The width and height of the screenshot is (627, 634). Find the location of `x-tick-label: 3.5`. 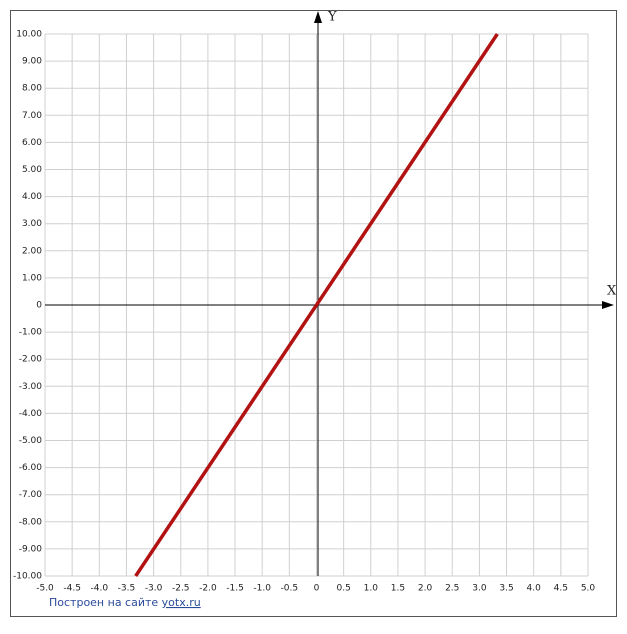

x-tick-label: 3.5 is located at coordinates (506, 589).